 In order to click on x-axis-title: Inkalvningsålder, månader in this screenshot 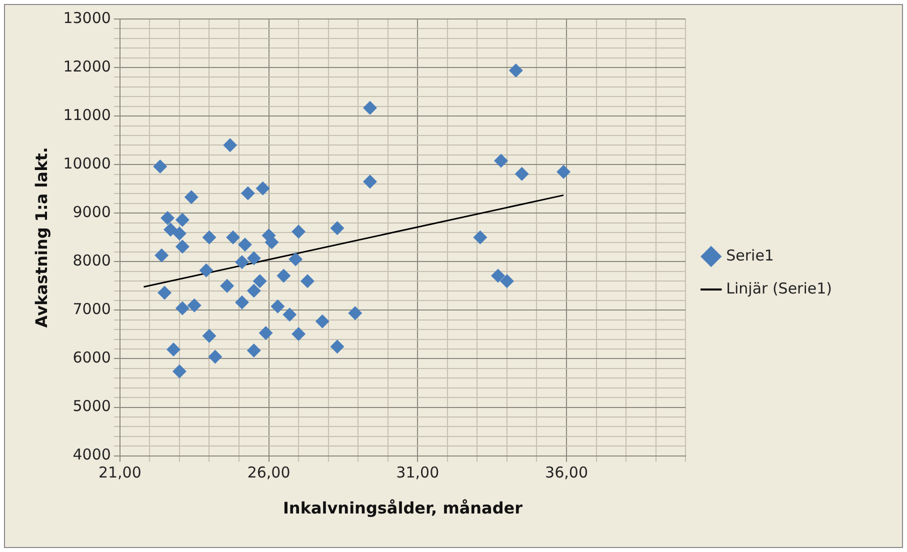, I will do `click(402, 508)`.